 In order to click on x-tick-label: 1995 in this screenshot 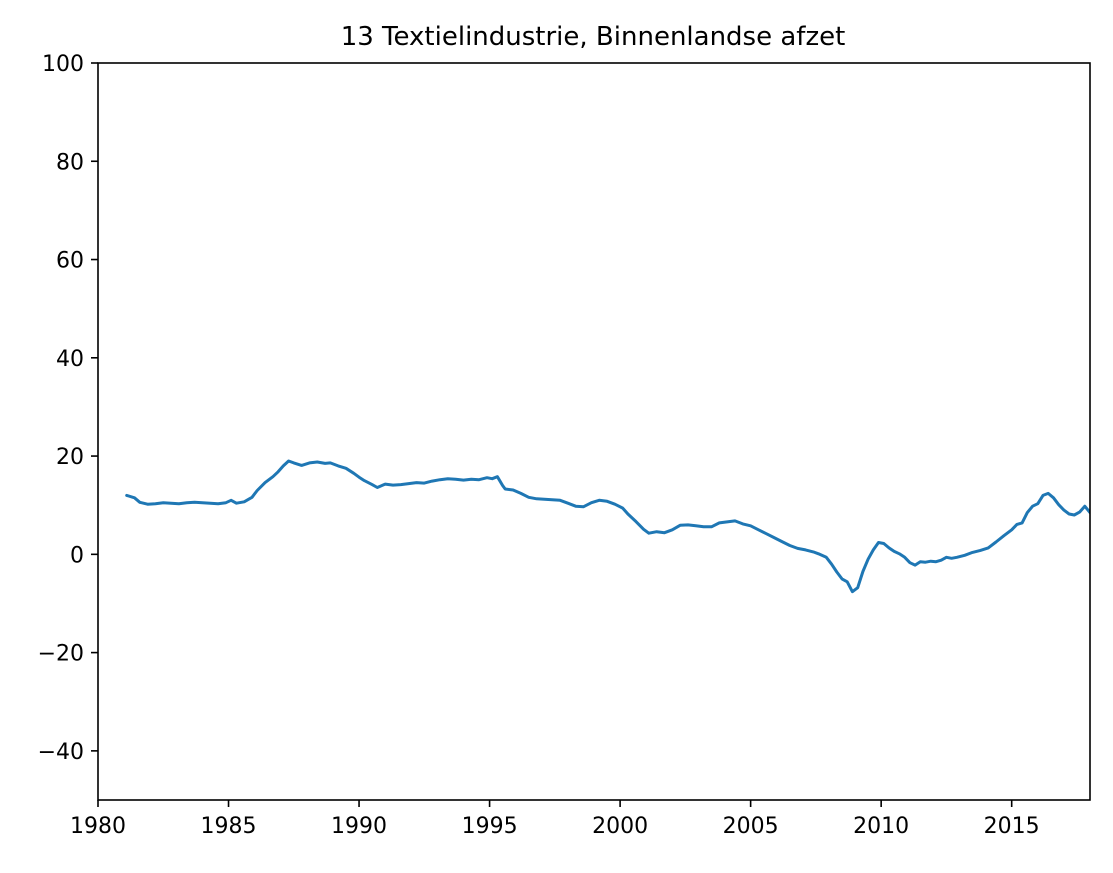, I will do `click(490, 826)`.